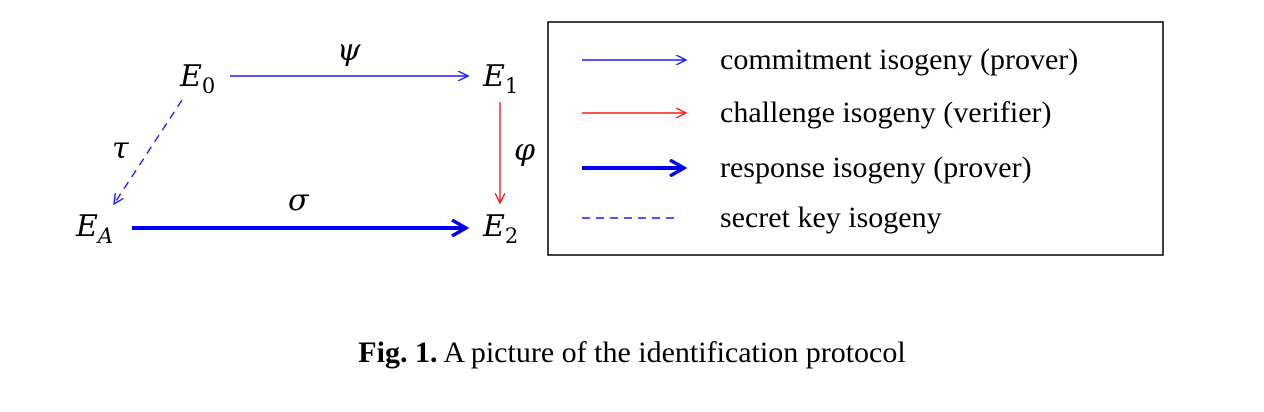 The height and width of the screenshot is (412, 1264). I want to click on edge-tau-label: τ, so click(120, 148).